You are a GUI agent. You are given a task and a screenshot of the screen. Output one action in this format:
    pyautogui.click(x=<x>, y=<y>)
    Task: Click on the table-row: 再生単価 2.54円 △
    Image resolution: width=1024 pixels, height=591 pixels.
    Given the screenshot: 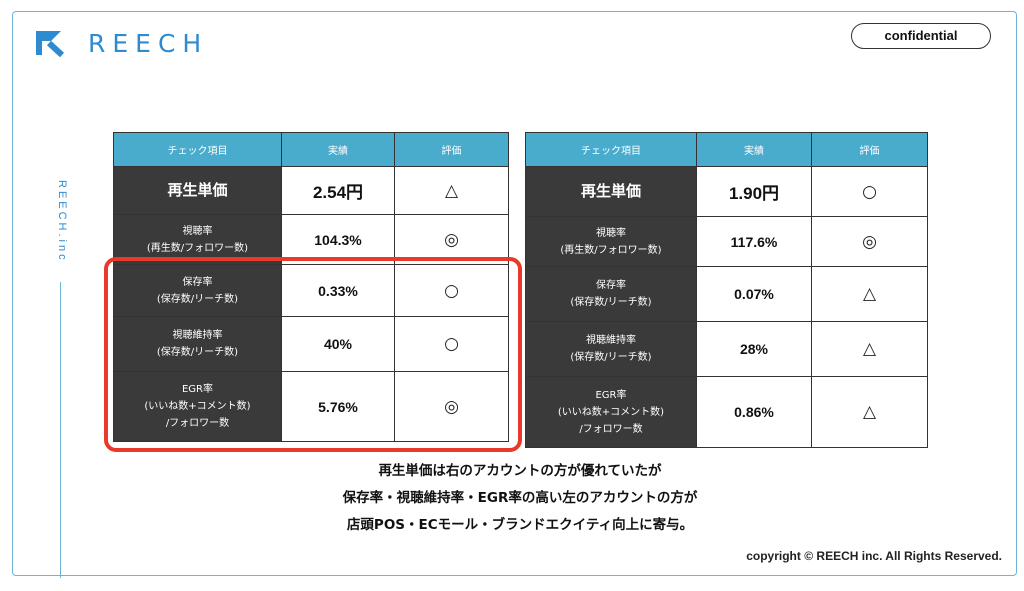 What is the action you would take?
    pyautogui.click(x=311, y=190)
    